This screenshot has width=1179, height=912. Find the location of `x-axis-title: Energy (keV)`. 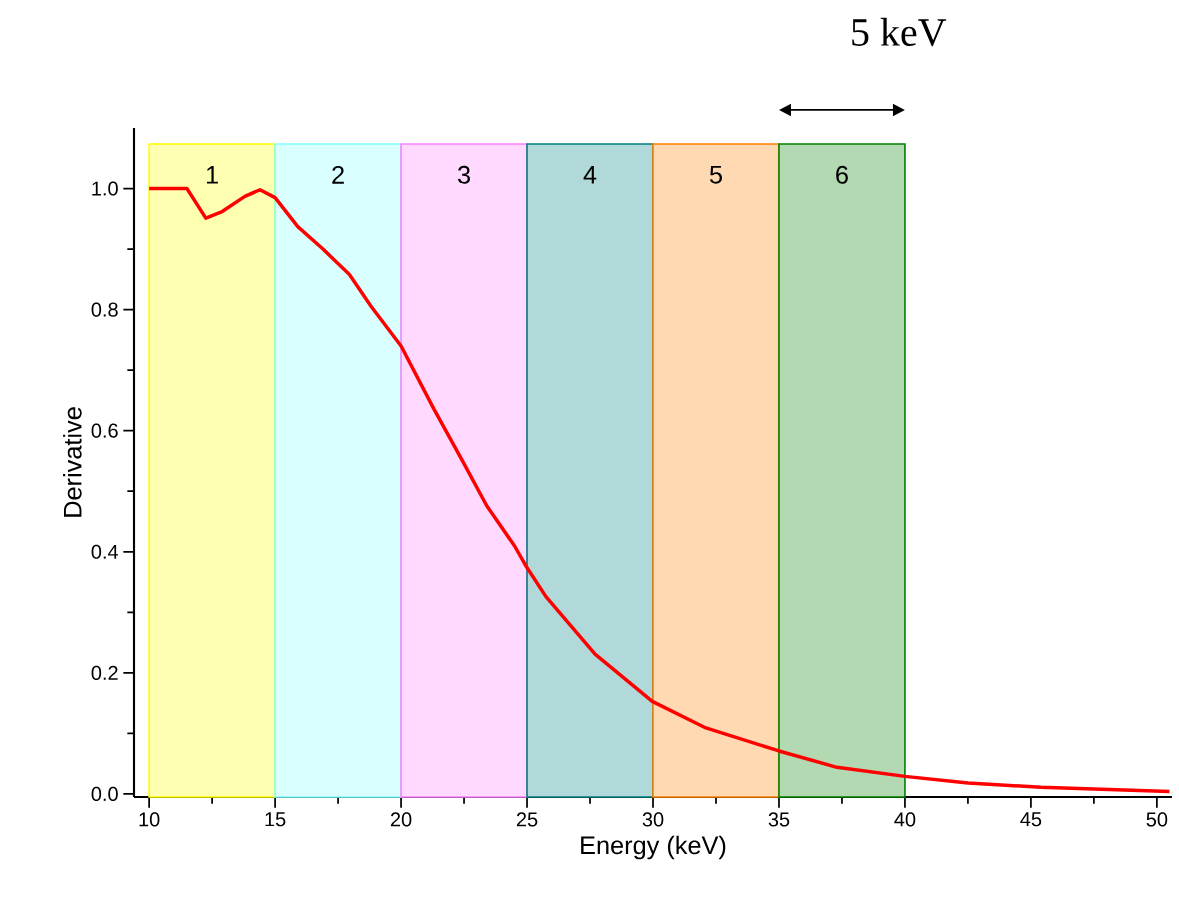

x-axis-title: Energy (keV) is located at coordinates (653, 847).